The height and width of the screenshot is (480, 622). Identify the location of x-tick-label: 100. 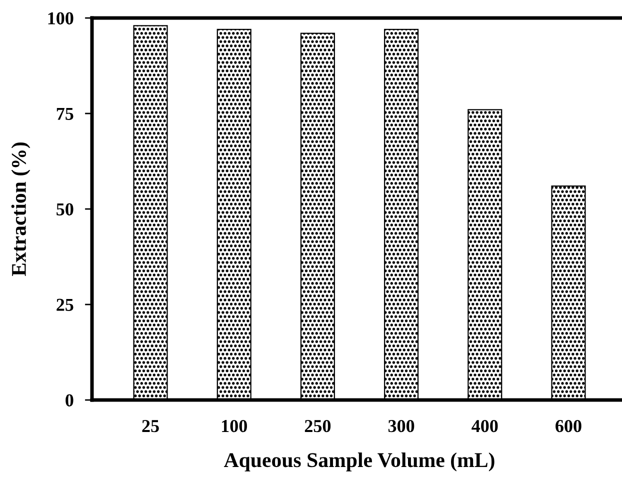
(234, 426).